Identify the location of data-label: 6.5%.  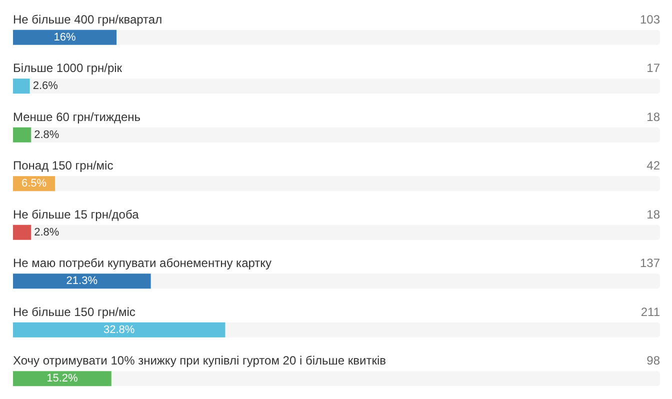
(34, 184).